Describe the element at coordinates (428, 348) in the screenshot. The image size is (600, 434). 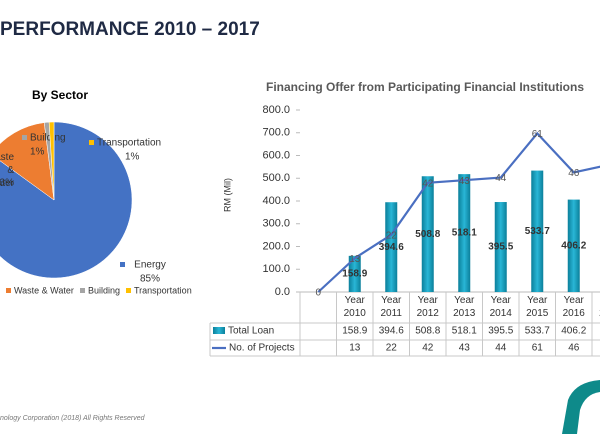
I see `table-cell: 42` at that location.